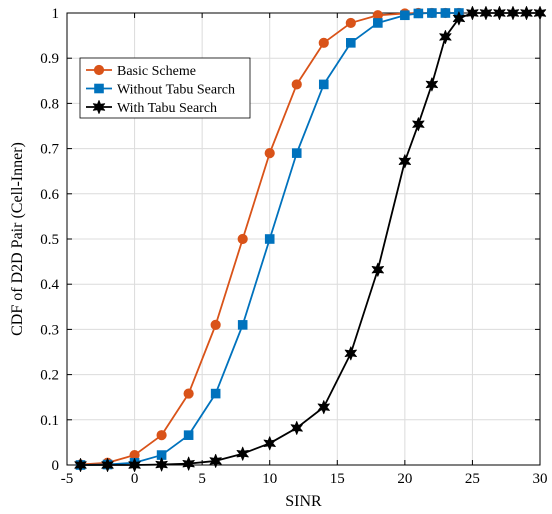 The image size is (552, 514). I want to click on y-tick-label: 1, so click(56, 14).